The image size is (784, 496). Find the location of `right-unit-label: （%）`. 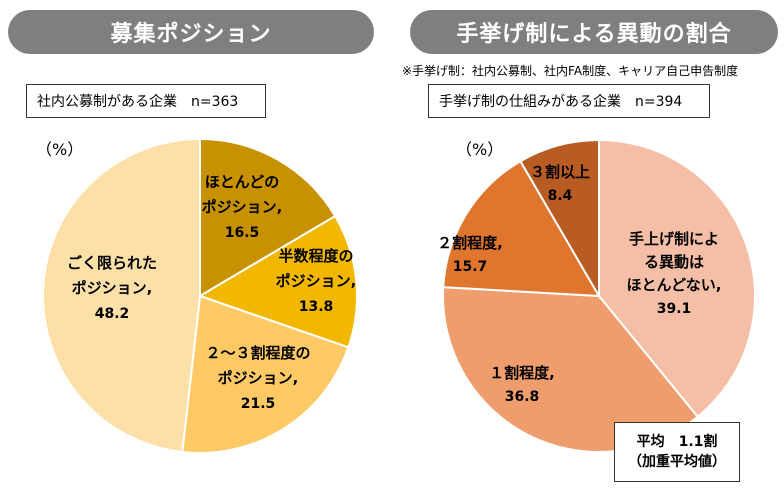

right-unit-label: （%） is located at coordinates (480, 149).